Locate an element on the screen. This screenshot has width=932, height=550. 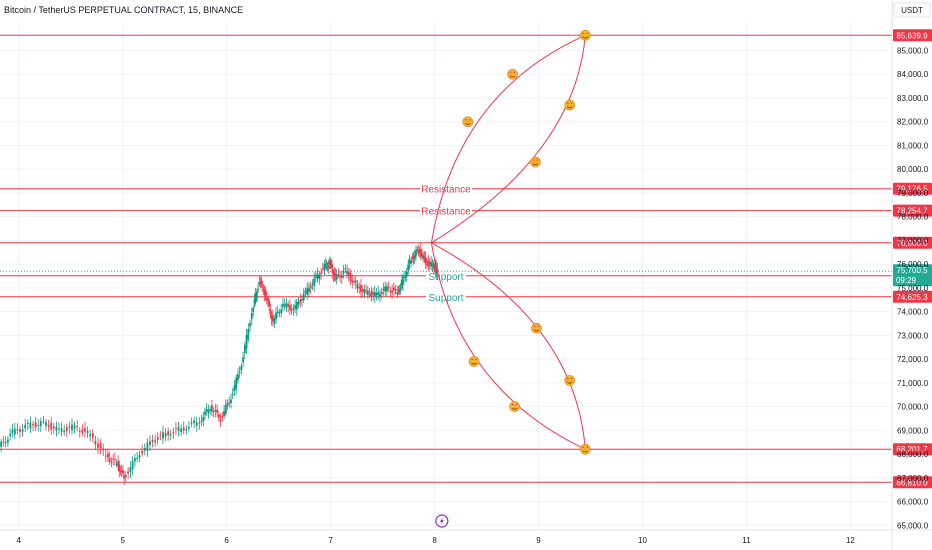
y-tick-label: 66,000.0 is located at coordinates (913, 502).